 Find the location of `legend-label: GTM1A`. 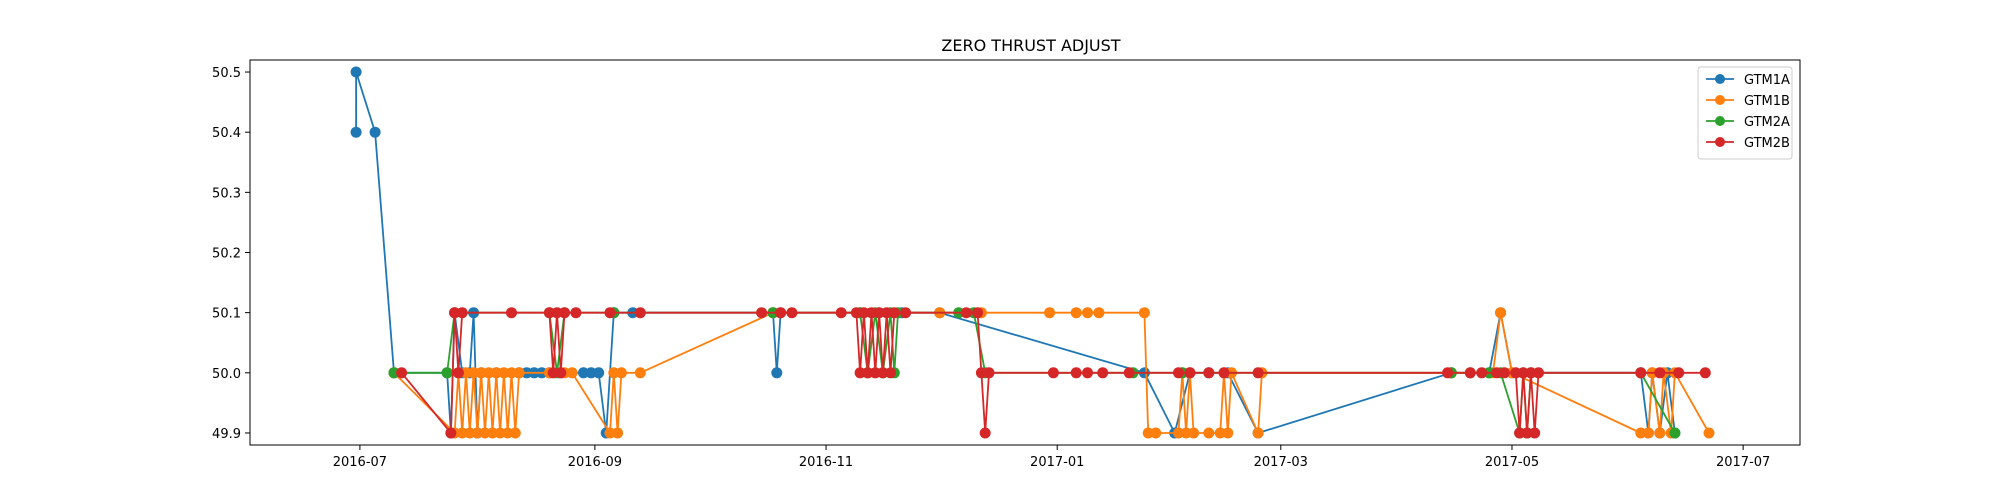

legend-label: GTM1A is located at coordinates (1767, 80).